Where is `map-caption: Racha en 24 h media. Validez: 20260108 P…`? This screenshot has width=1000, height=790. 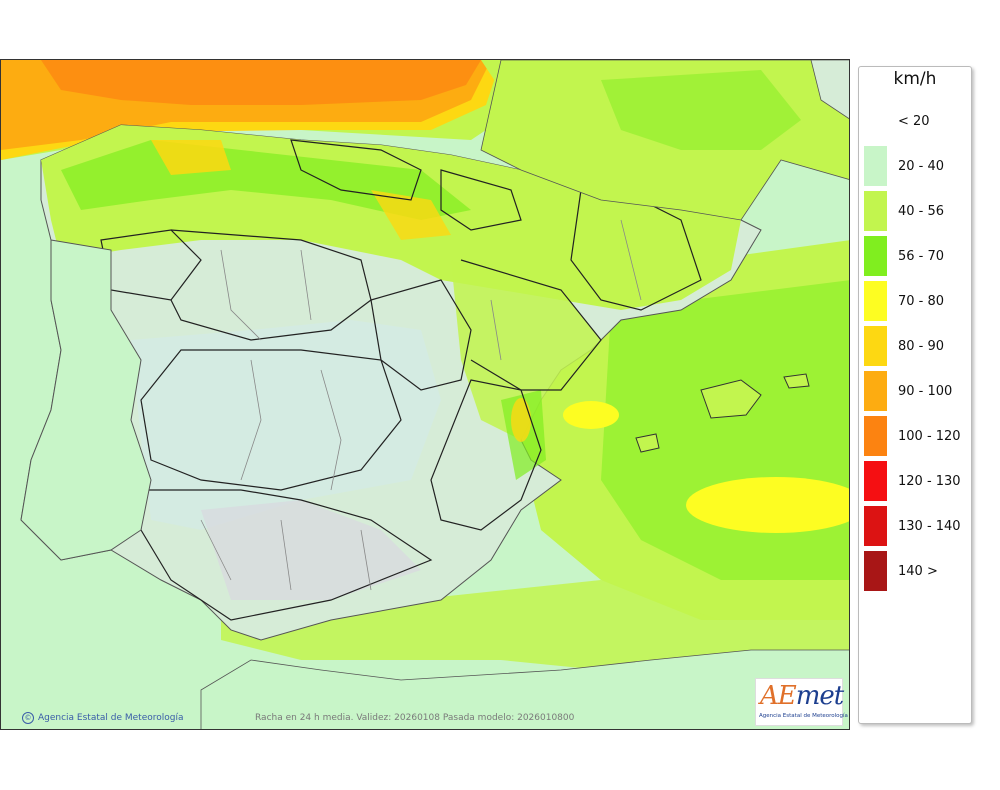 map-caption: Racha en 24 h media. Validez: 20260108 P… is located at coordinates (415, 718).